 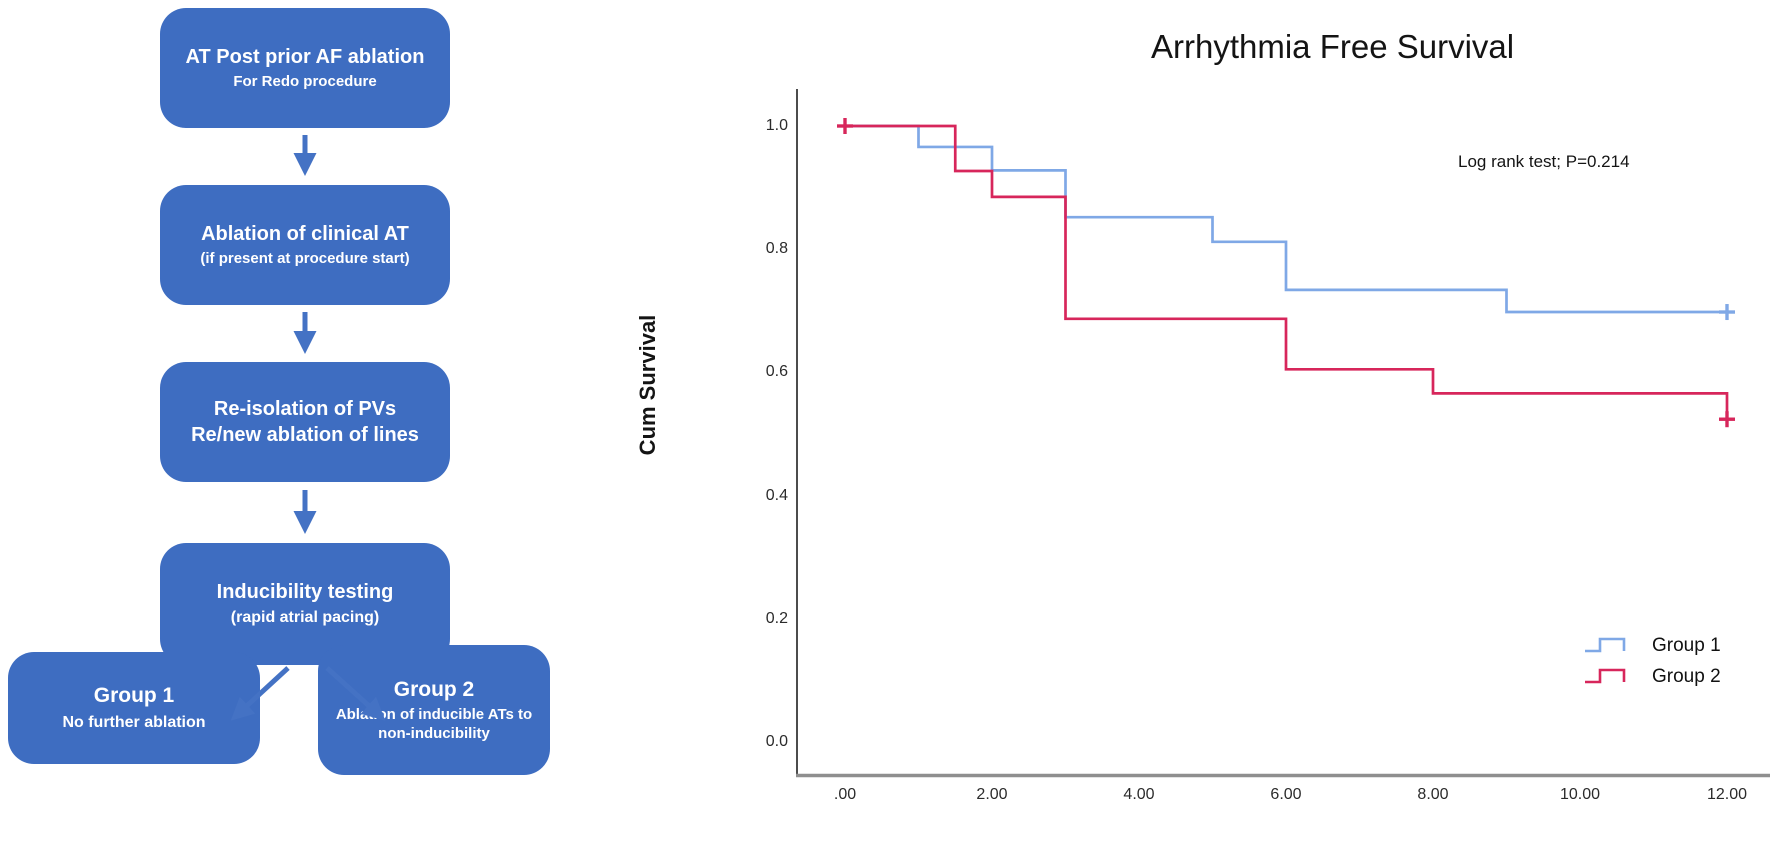 I want to click on x-tick-label: 2.00, so click(x=992, y=794).